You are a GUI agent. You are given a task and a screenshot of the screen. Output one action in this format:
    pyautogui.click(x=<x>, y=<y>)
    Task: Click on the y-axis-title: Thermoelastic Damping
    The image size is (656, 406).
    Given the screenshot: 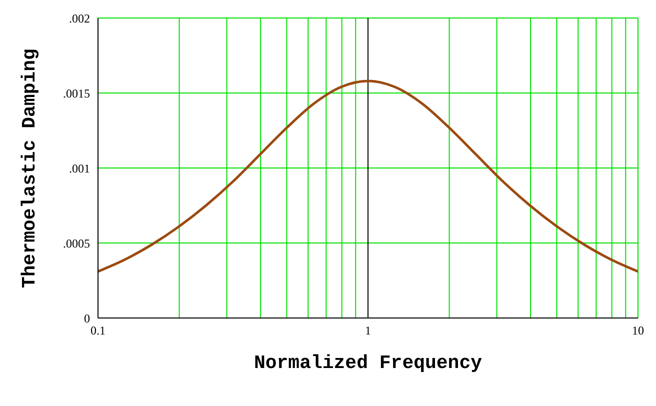 What is the action you would take?
    pyautogui.click(x=29, y=168)
    